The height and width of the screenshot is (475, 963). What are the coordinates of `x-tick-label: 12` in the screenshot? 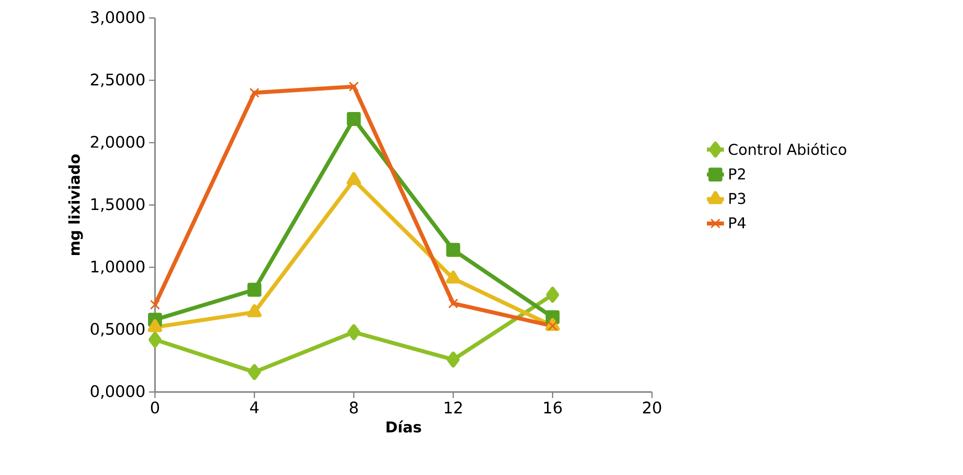 It's located at (453, 408).